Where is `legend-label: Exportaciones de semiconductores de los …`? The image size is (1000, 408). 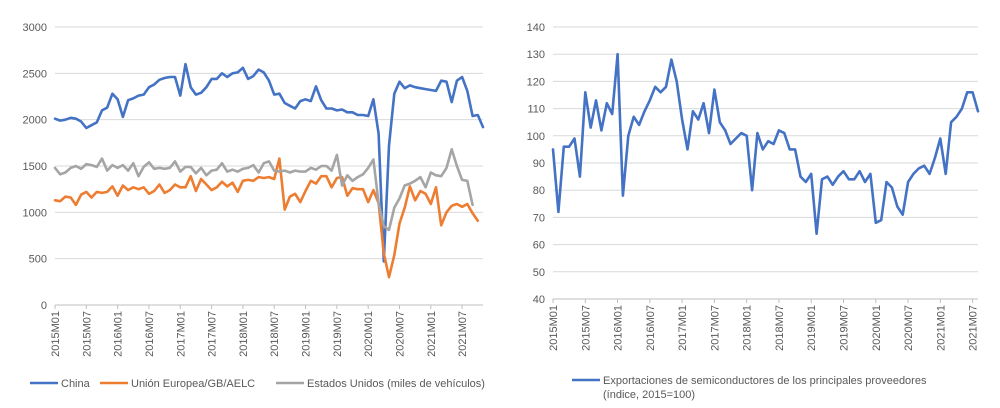 legend-label: Exportaciones de semiconductores de los … is located at coordinates (765, 388).